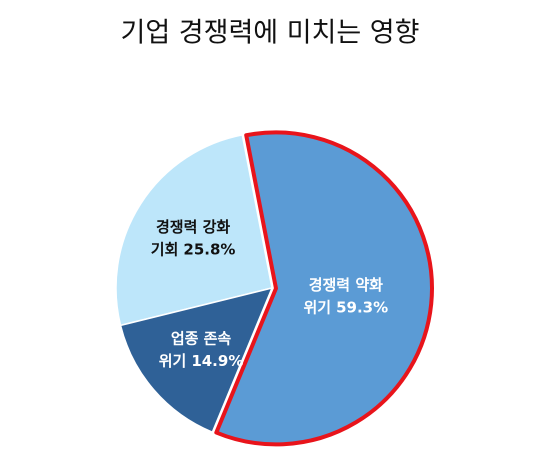 The image size is (540, 450). What do you see at coordinates (217, 361) in the screenshot?
I see `value-label: 14.9%` at bounding box center [217, 361].